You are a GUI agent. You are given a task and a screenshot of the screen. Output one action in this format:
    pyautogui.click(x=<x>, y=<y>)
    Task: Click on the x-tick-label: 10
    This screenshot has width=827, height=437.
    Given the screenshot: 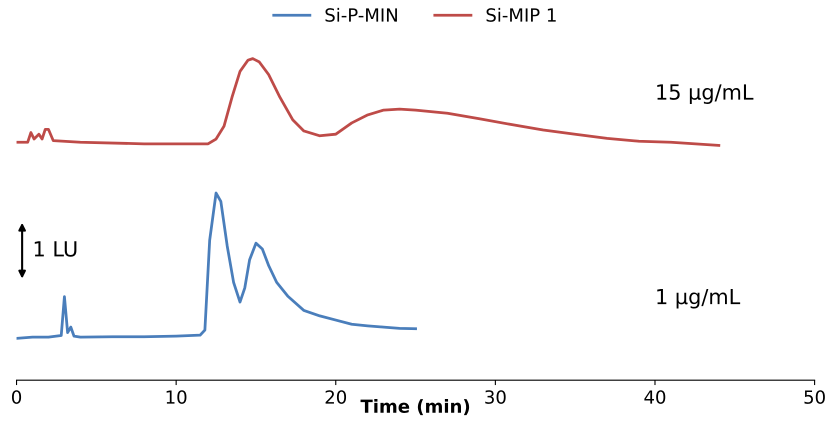 What is the action you would take?
    pyautogui.click(x=176, y=397)
    